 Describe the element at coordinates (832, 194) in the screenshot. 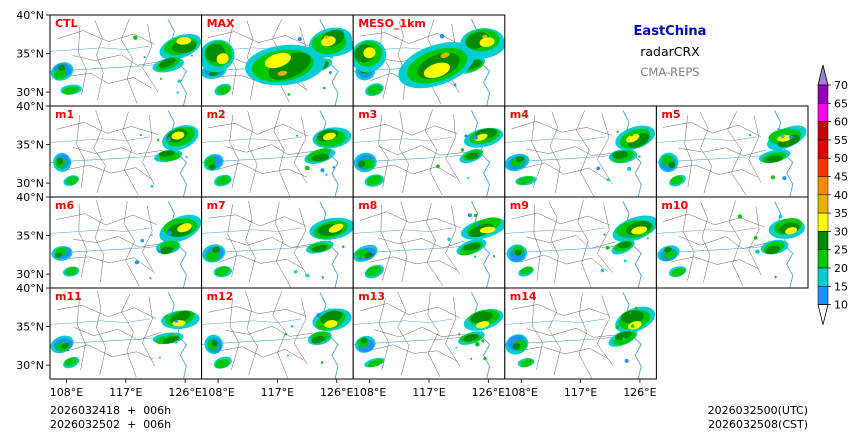

I see `colorbar: 10 15 20 25 30 35 40 45 50 55 60 65 70` at that location.